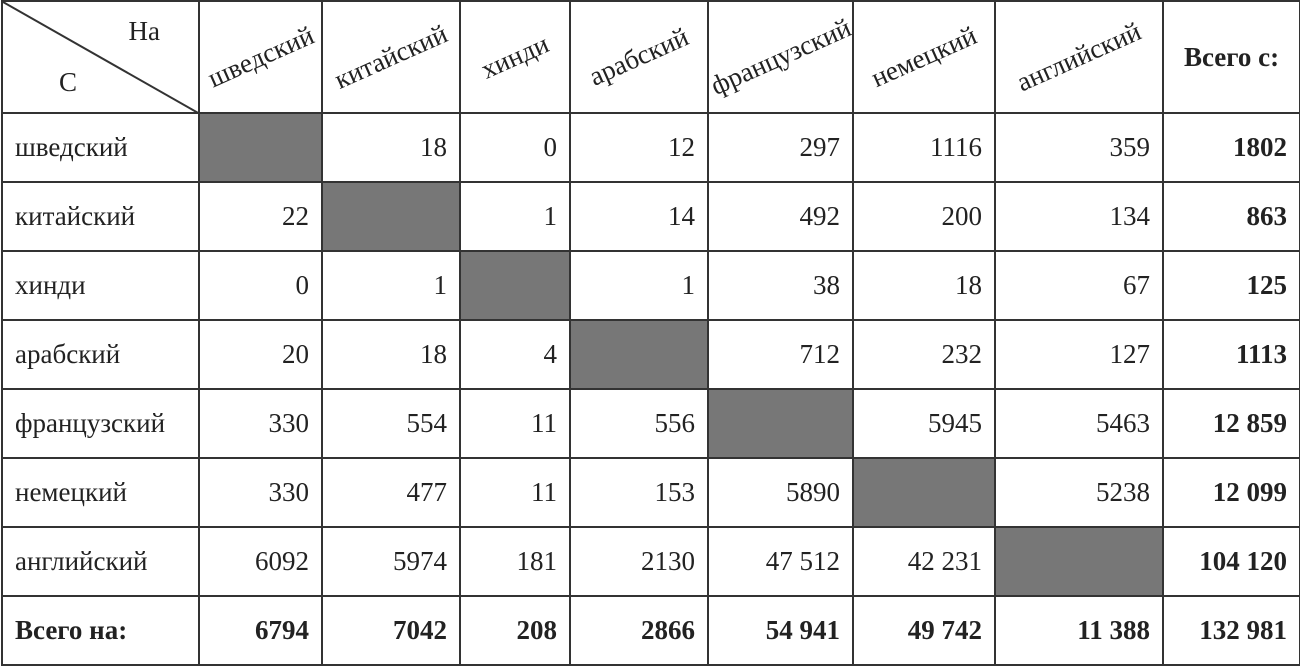 The image size is (1300, 666). Describe the element at coordinates (780, 285) in the screenshot. I see `cell: 38` at that location.